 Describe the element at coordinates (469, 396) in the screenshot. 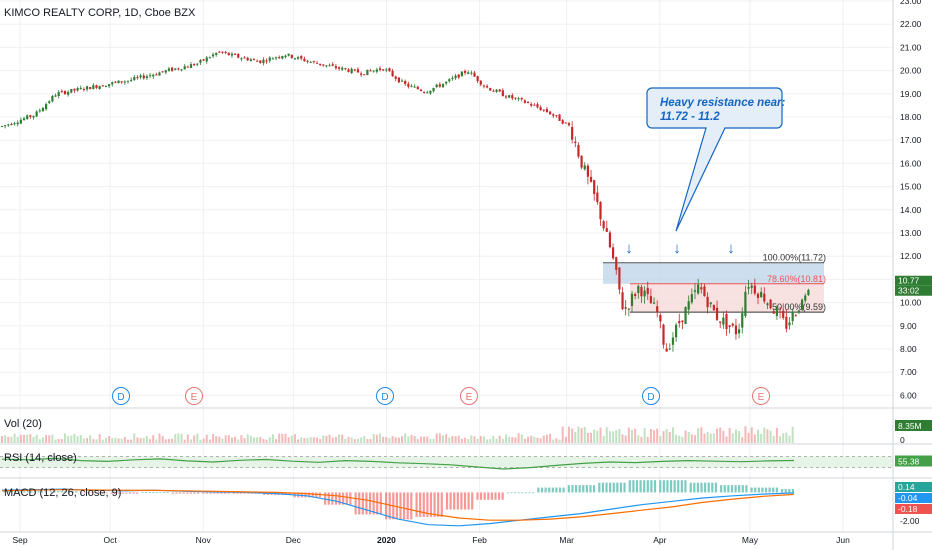

I see `earnings-marker` at that location.